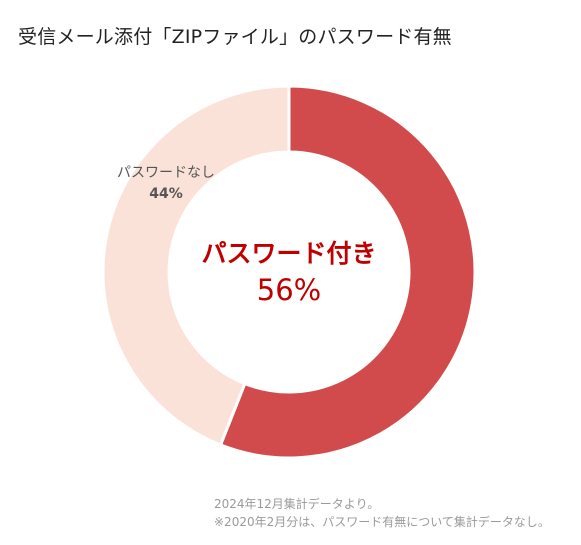 The height and width of the screenshot is (545, 581). What do you see at coordinates (166, 194) in the screenshot?
I see `outer-label-value: 44%` at bounding box center [166, 194].